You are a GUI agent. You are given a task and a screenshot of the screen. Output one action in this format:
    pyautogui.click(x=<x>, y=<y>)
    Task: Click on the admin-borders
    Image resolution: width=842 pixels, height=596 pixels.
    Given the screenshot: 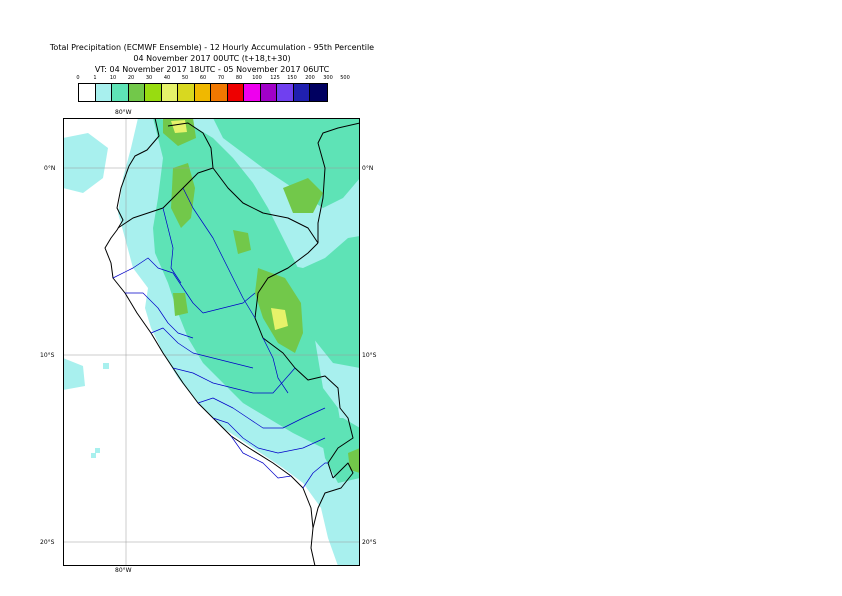 What is the action you would take?
    pyautogui.click(x=220, y=338)
    